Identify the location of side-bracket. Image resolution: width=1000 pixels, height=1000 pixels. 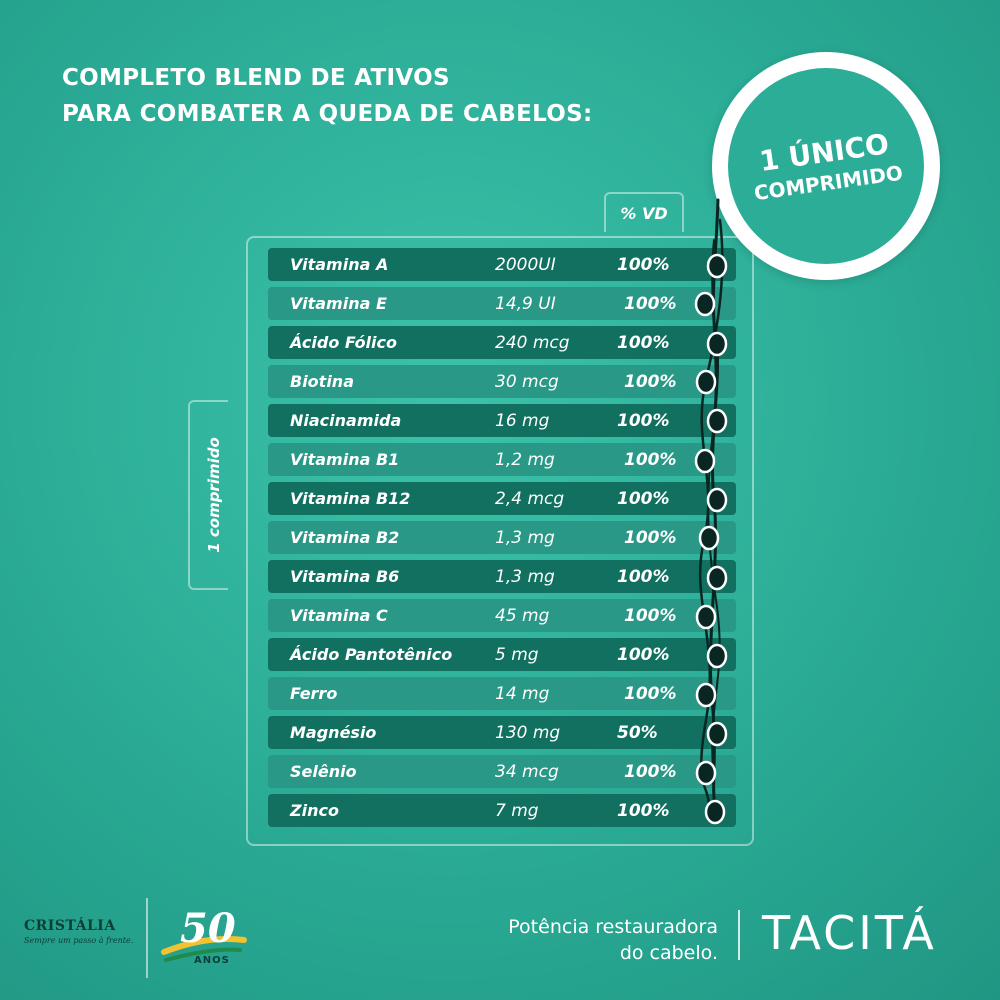
(208, 495).